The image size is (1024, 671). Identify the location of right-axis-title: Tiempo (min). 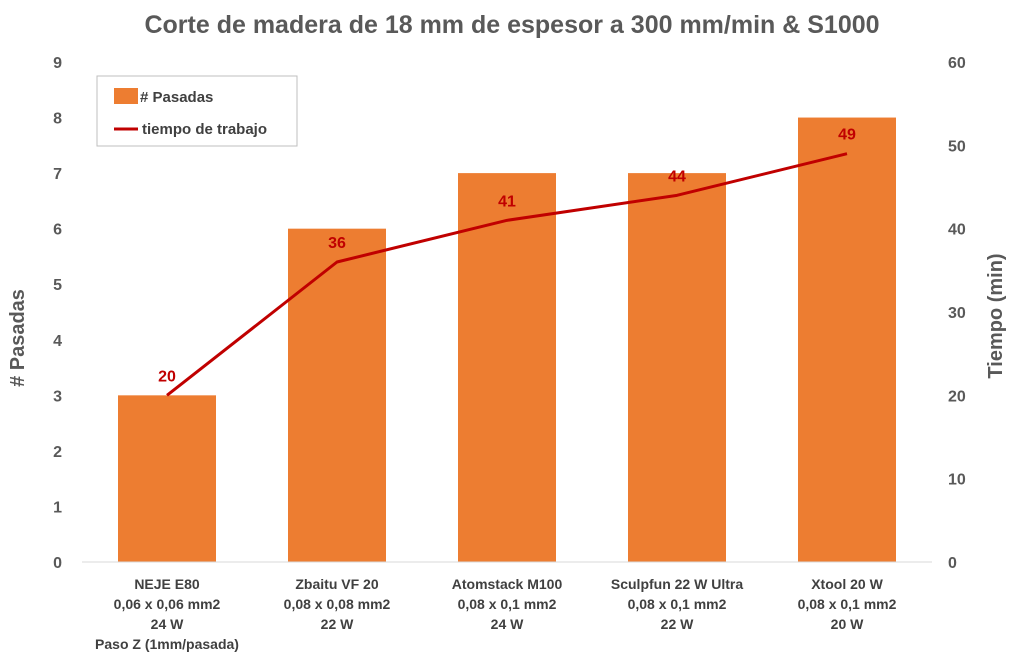
(996, 315).